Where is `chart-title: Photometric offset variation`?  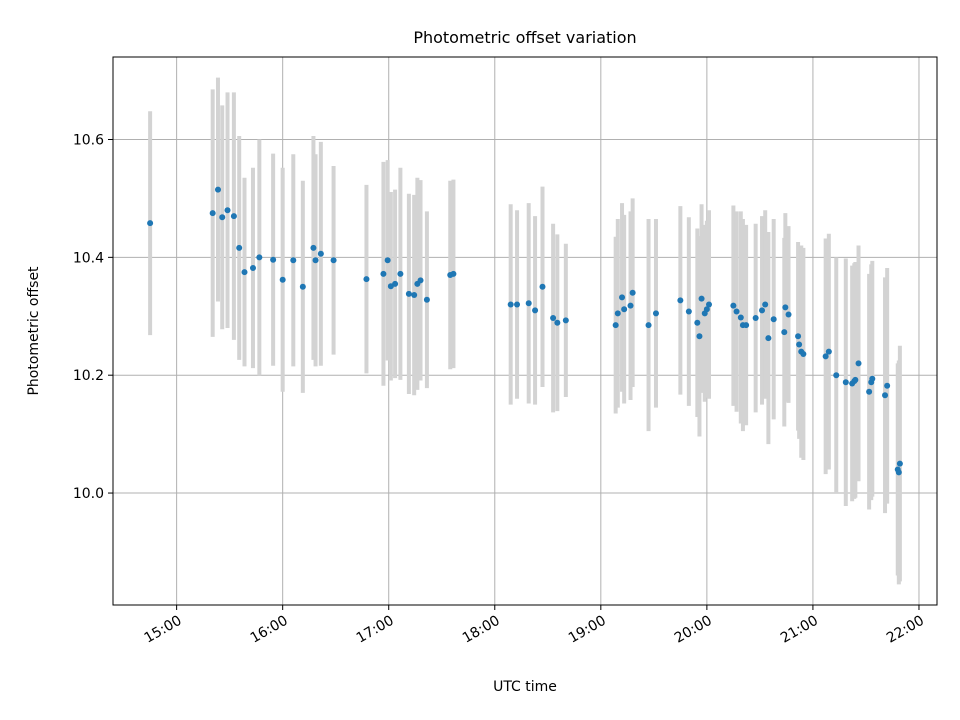
chart-title: Photometric offset variation is located at coordinates (524, 37).